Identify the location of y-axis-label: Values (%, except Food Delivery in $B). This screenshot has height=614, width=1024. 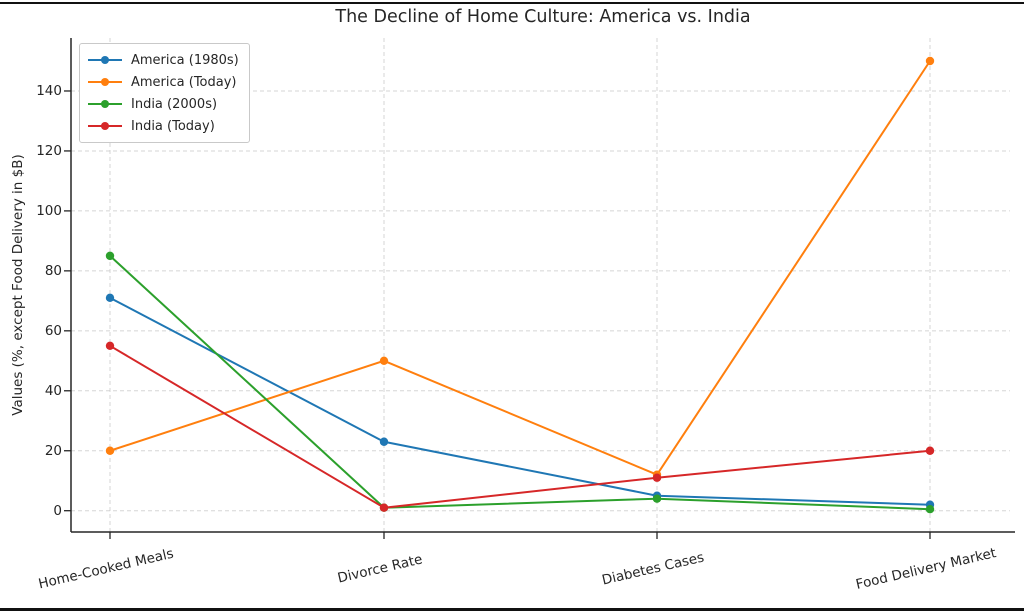
(18, 285).